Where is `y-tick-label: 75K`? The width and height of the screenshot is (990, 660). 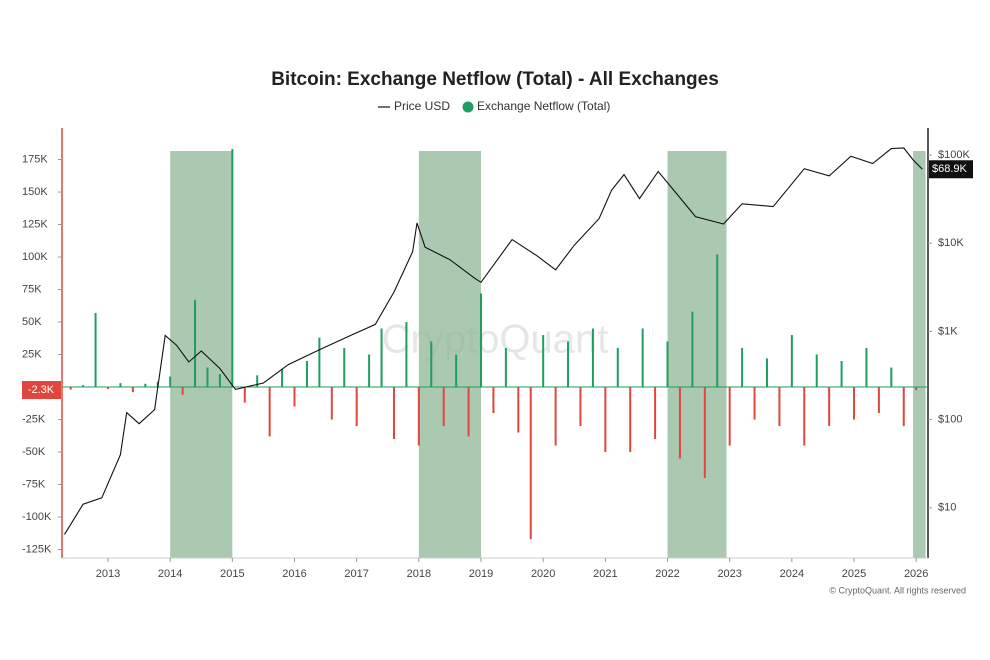 y-tick-label: 75K is located at coordinates (32, 289).